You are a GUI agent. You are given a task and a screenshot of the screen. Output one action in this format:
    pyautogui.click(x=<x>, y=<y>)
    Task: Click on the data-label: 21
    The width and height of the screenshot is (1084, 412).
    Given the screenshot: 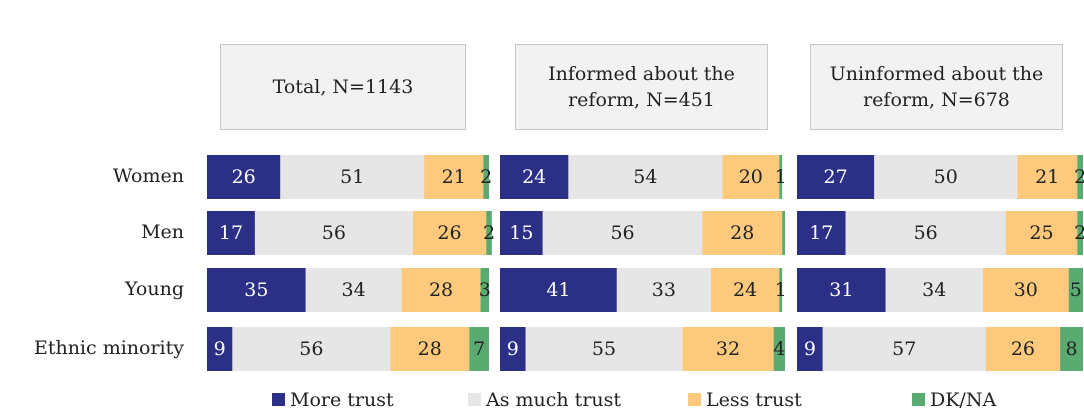 What is the action you would take?
    pyautogui.click(x=454, y=177)
    